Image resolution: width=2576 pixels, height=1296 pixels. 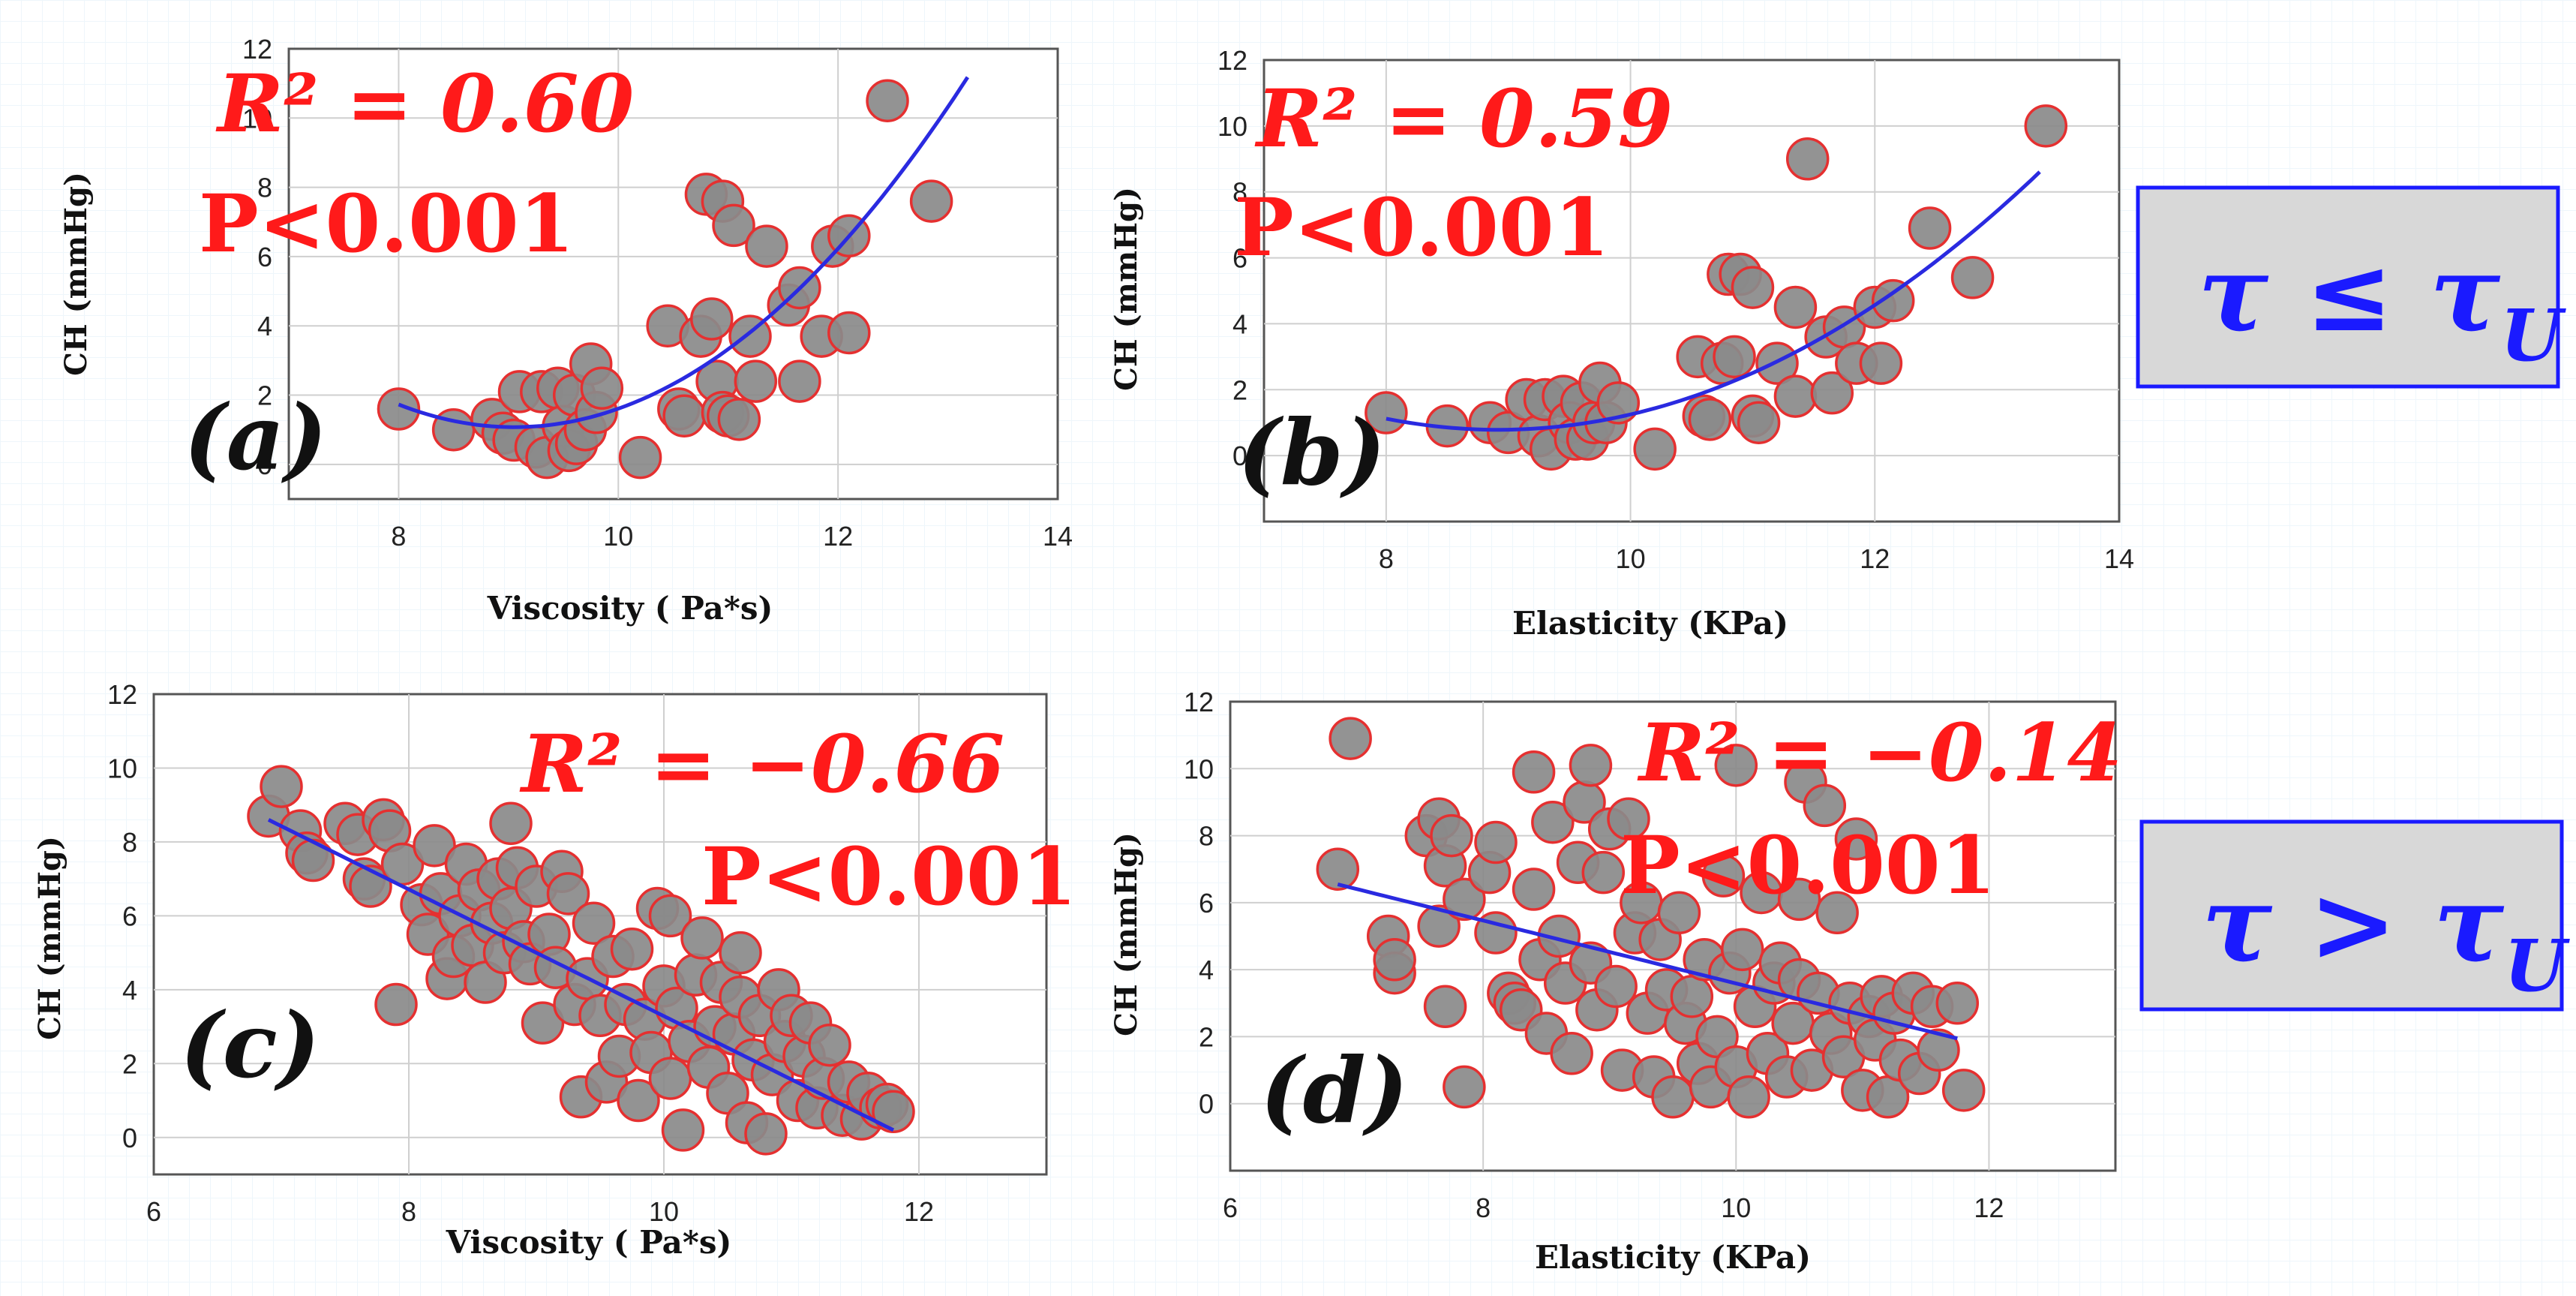 What do you see at coordinates (1879, 752) in the screenshot?
I see `r-squared-annotation: R² = −0.14` at bounding box center [1879, 752].